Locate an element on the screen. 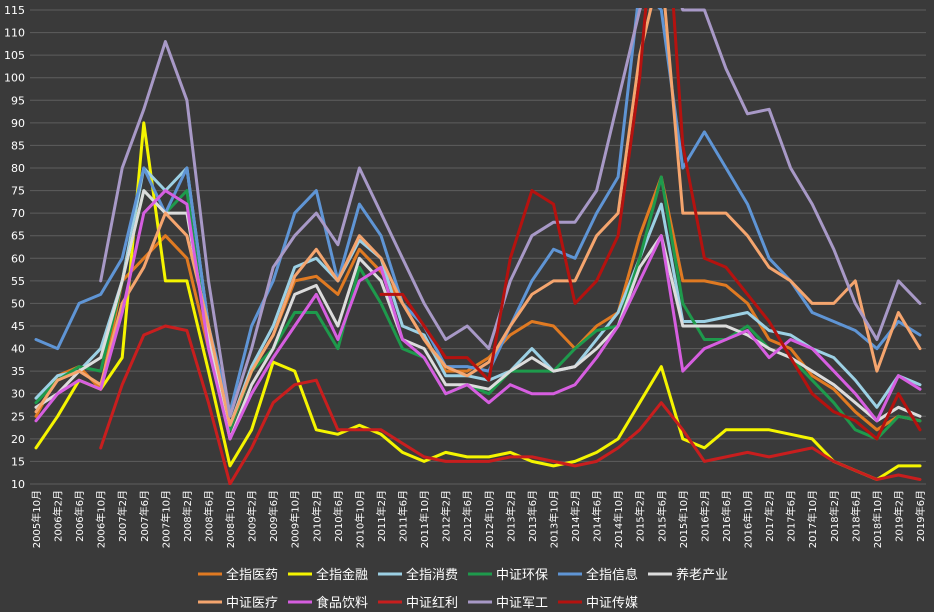  x-tick-label: 2015年2月 is located at coordinates (640, 516).